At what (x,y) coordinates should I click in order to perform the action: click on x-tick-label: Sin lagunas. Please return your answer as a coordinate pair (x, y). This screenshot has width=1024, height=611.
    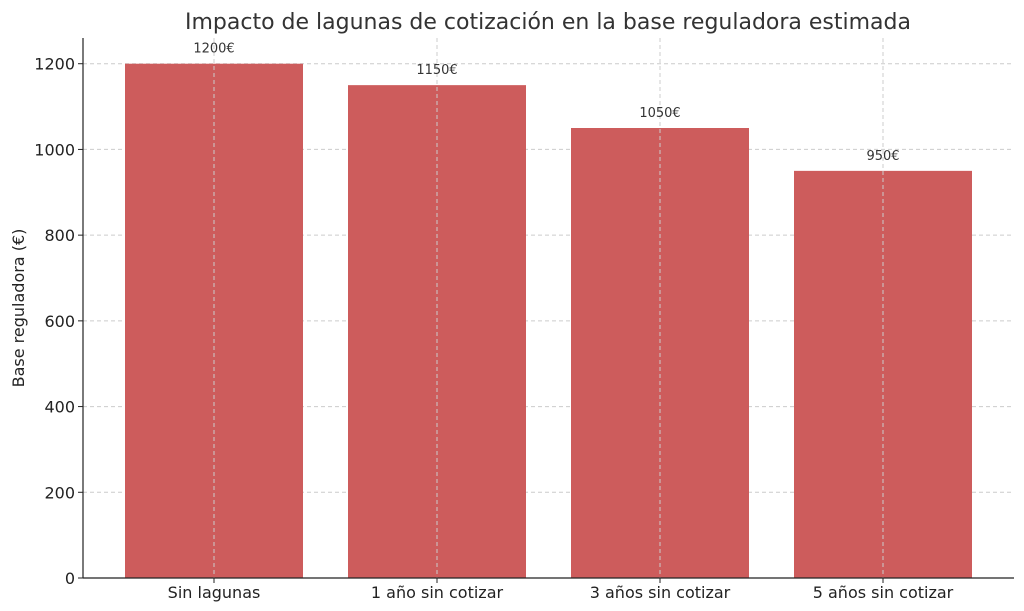
    Looking at the image, I should click on (214, 592).